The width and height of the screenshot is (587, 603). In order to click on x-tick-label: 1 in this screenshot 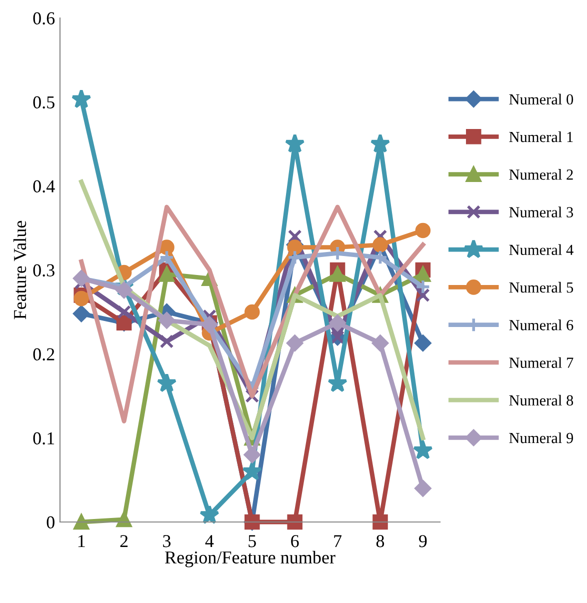, I will do `click(81, 541)`.